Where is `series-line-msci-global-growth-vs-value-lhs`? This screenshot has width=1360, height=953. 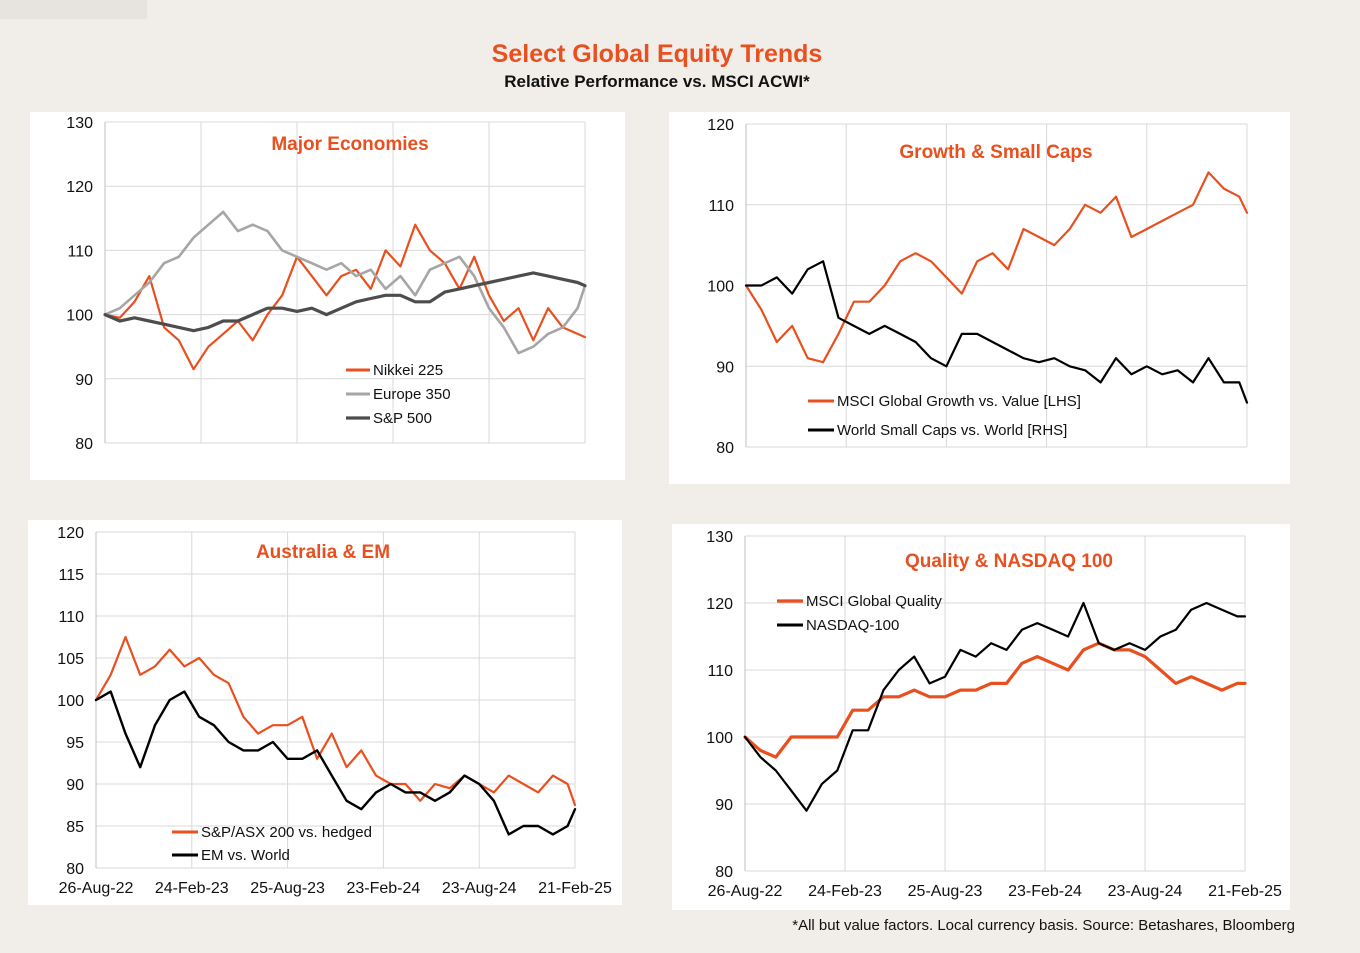 series-line-msci-global-growth-vs-value-lhs is located at coordinates (996, 267).